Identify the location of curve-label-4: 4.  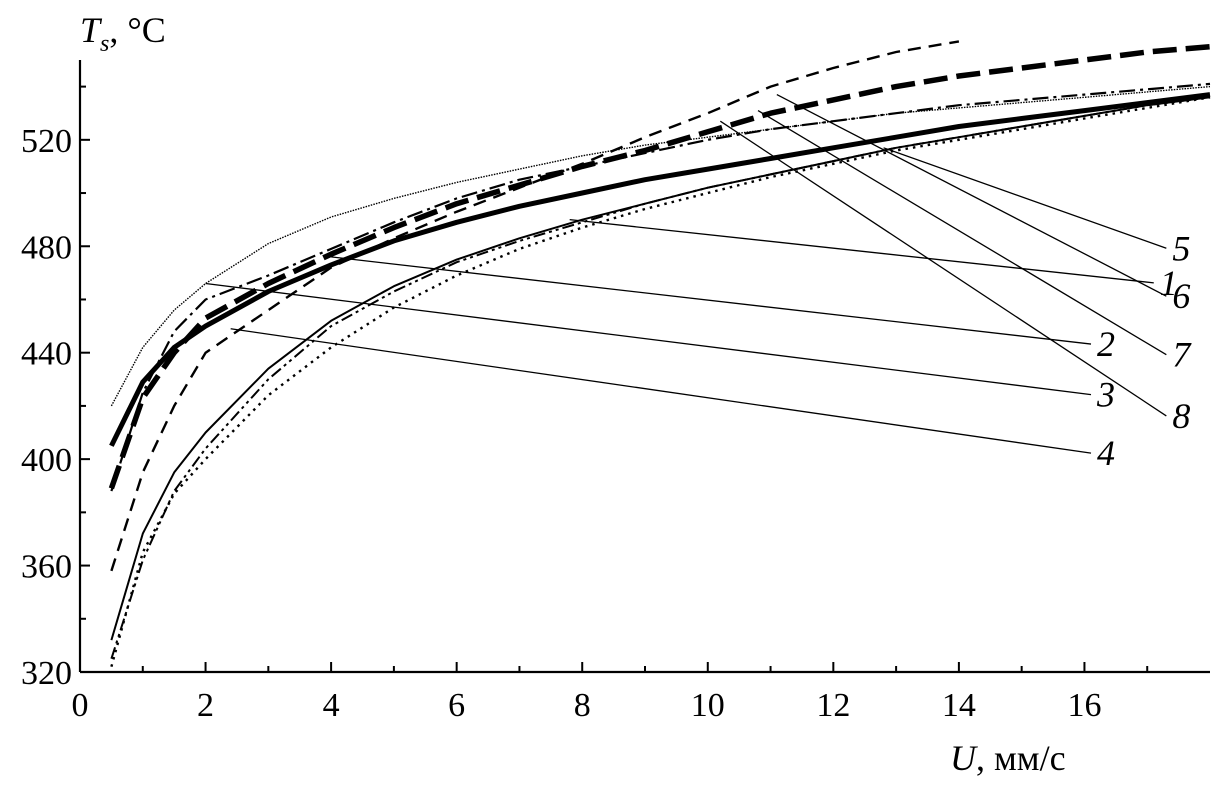
(1106, 453).